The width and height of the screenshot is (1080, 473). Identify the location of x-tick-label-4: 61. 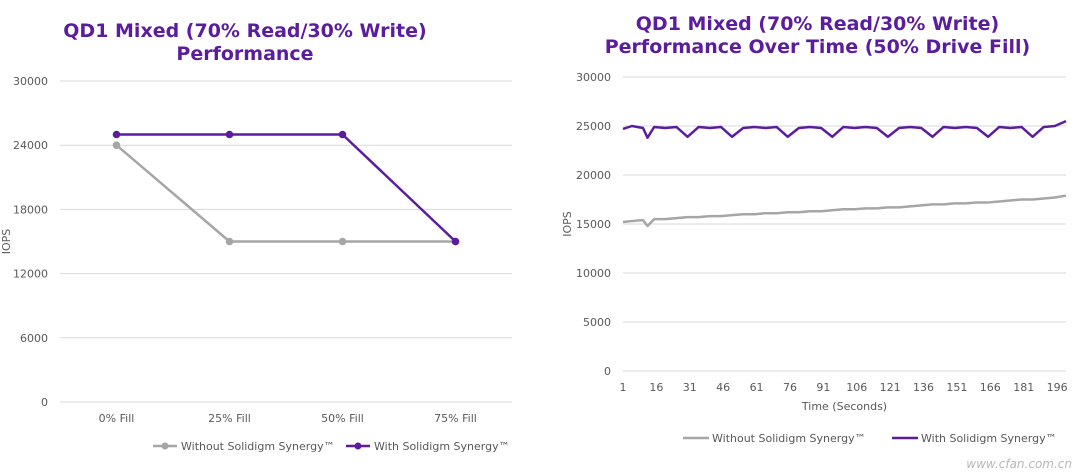
(757, 387).